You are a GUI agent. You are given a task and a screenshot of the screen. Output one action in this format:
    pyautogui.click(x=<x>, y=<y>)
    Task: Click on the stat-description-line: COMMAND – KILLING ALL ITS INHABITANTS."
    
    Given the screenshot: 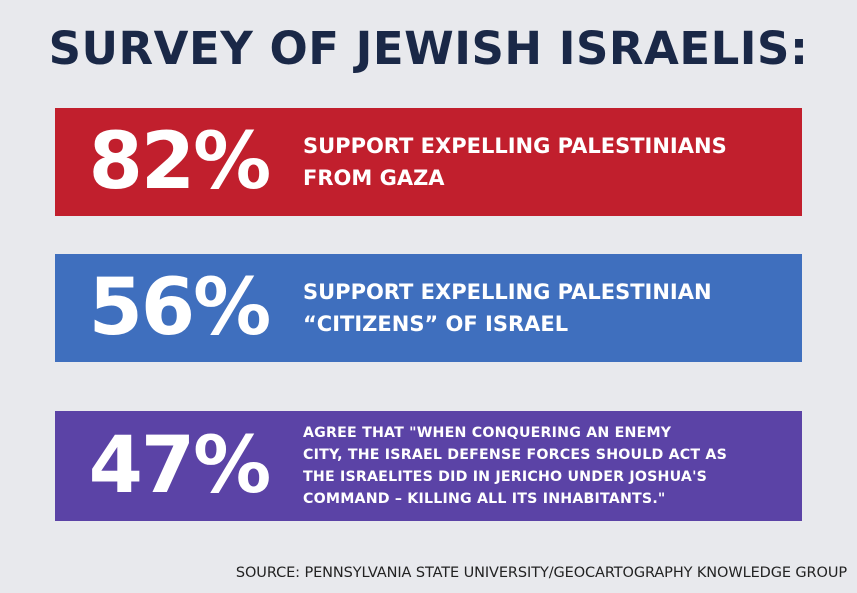 What is the action you would take?
    pyautogui.click(x=484, y=499)
    